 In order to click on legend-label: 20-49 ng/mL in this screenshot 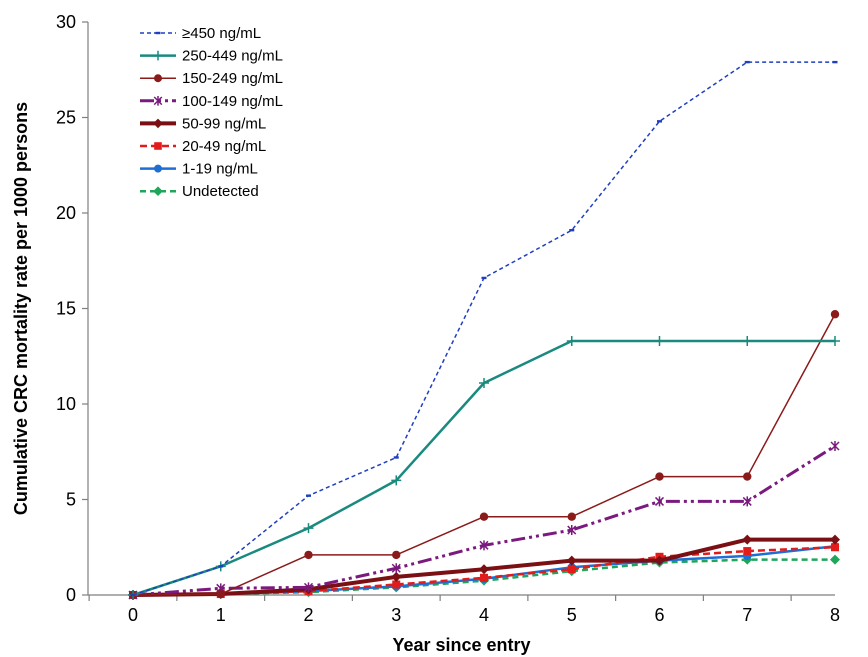, I will do `click(224, 146)`.